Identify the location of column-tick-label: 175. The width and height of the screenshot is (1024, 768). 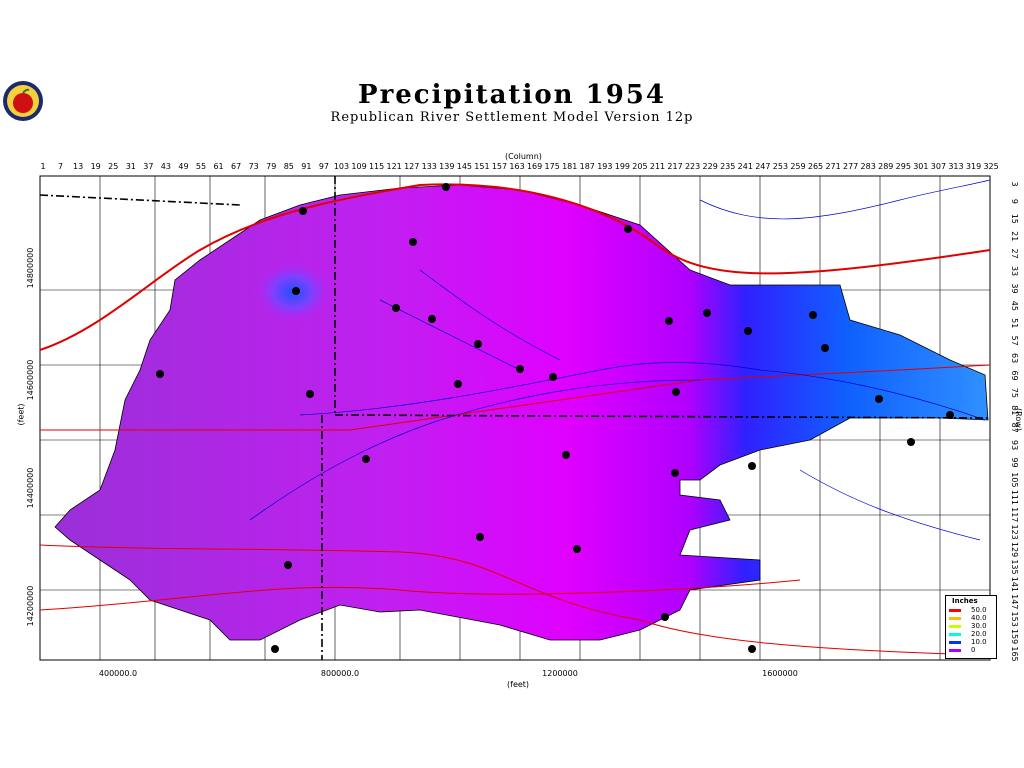
(552, 166).